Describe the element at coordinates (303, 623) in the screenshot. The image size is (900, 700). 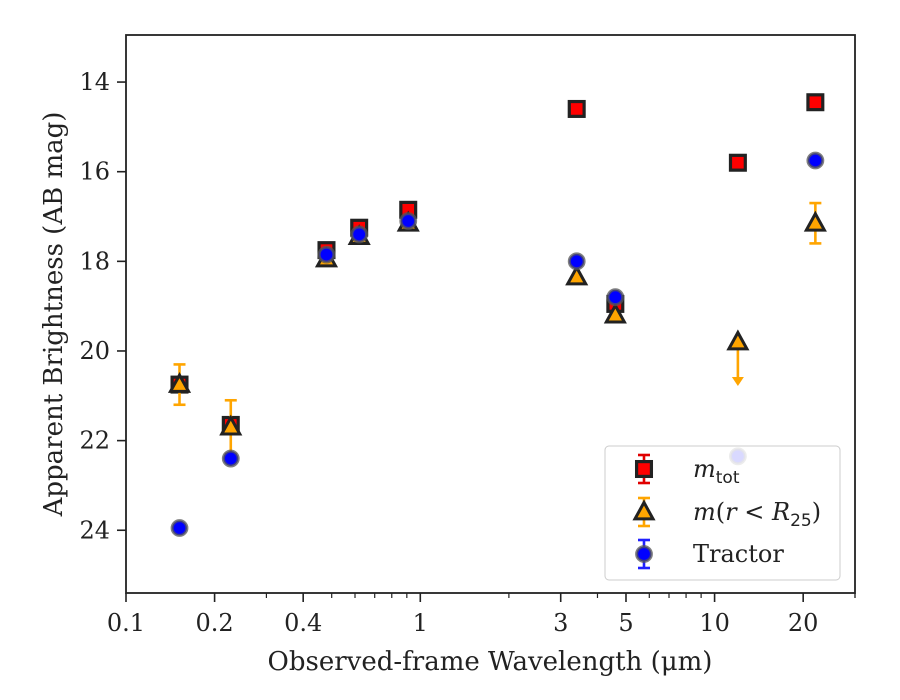
I see `x-tick-label: 0.4` at that location.